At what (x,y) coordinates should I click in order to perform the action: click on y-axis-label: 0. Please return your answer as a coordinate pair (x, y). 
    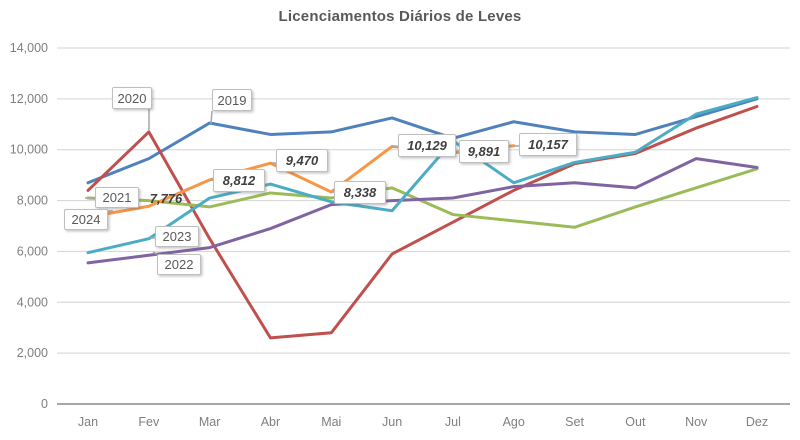
    Looking at the image, I should click on (44, 404).